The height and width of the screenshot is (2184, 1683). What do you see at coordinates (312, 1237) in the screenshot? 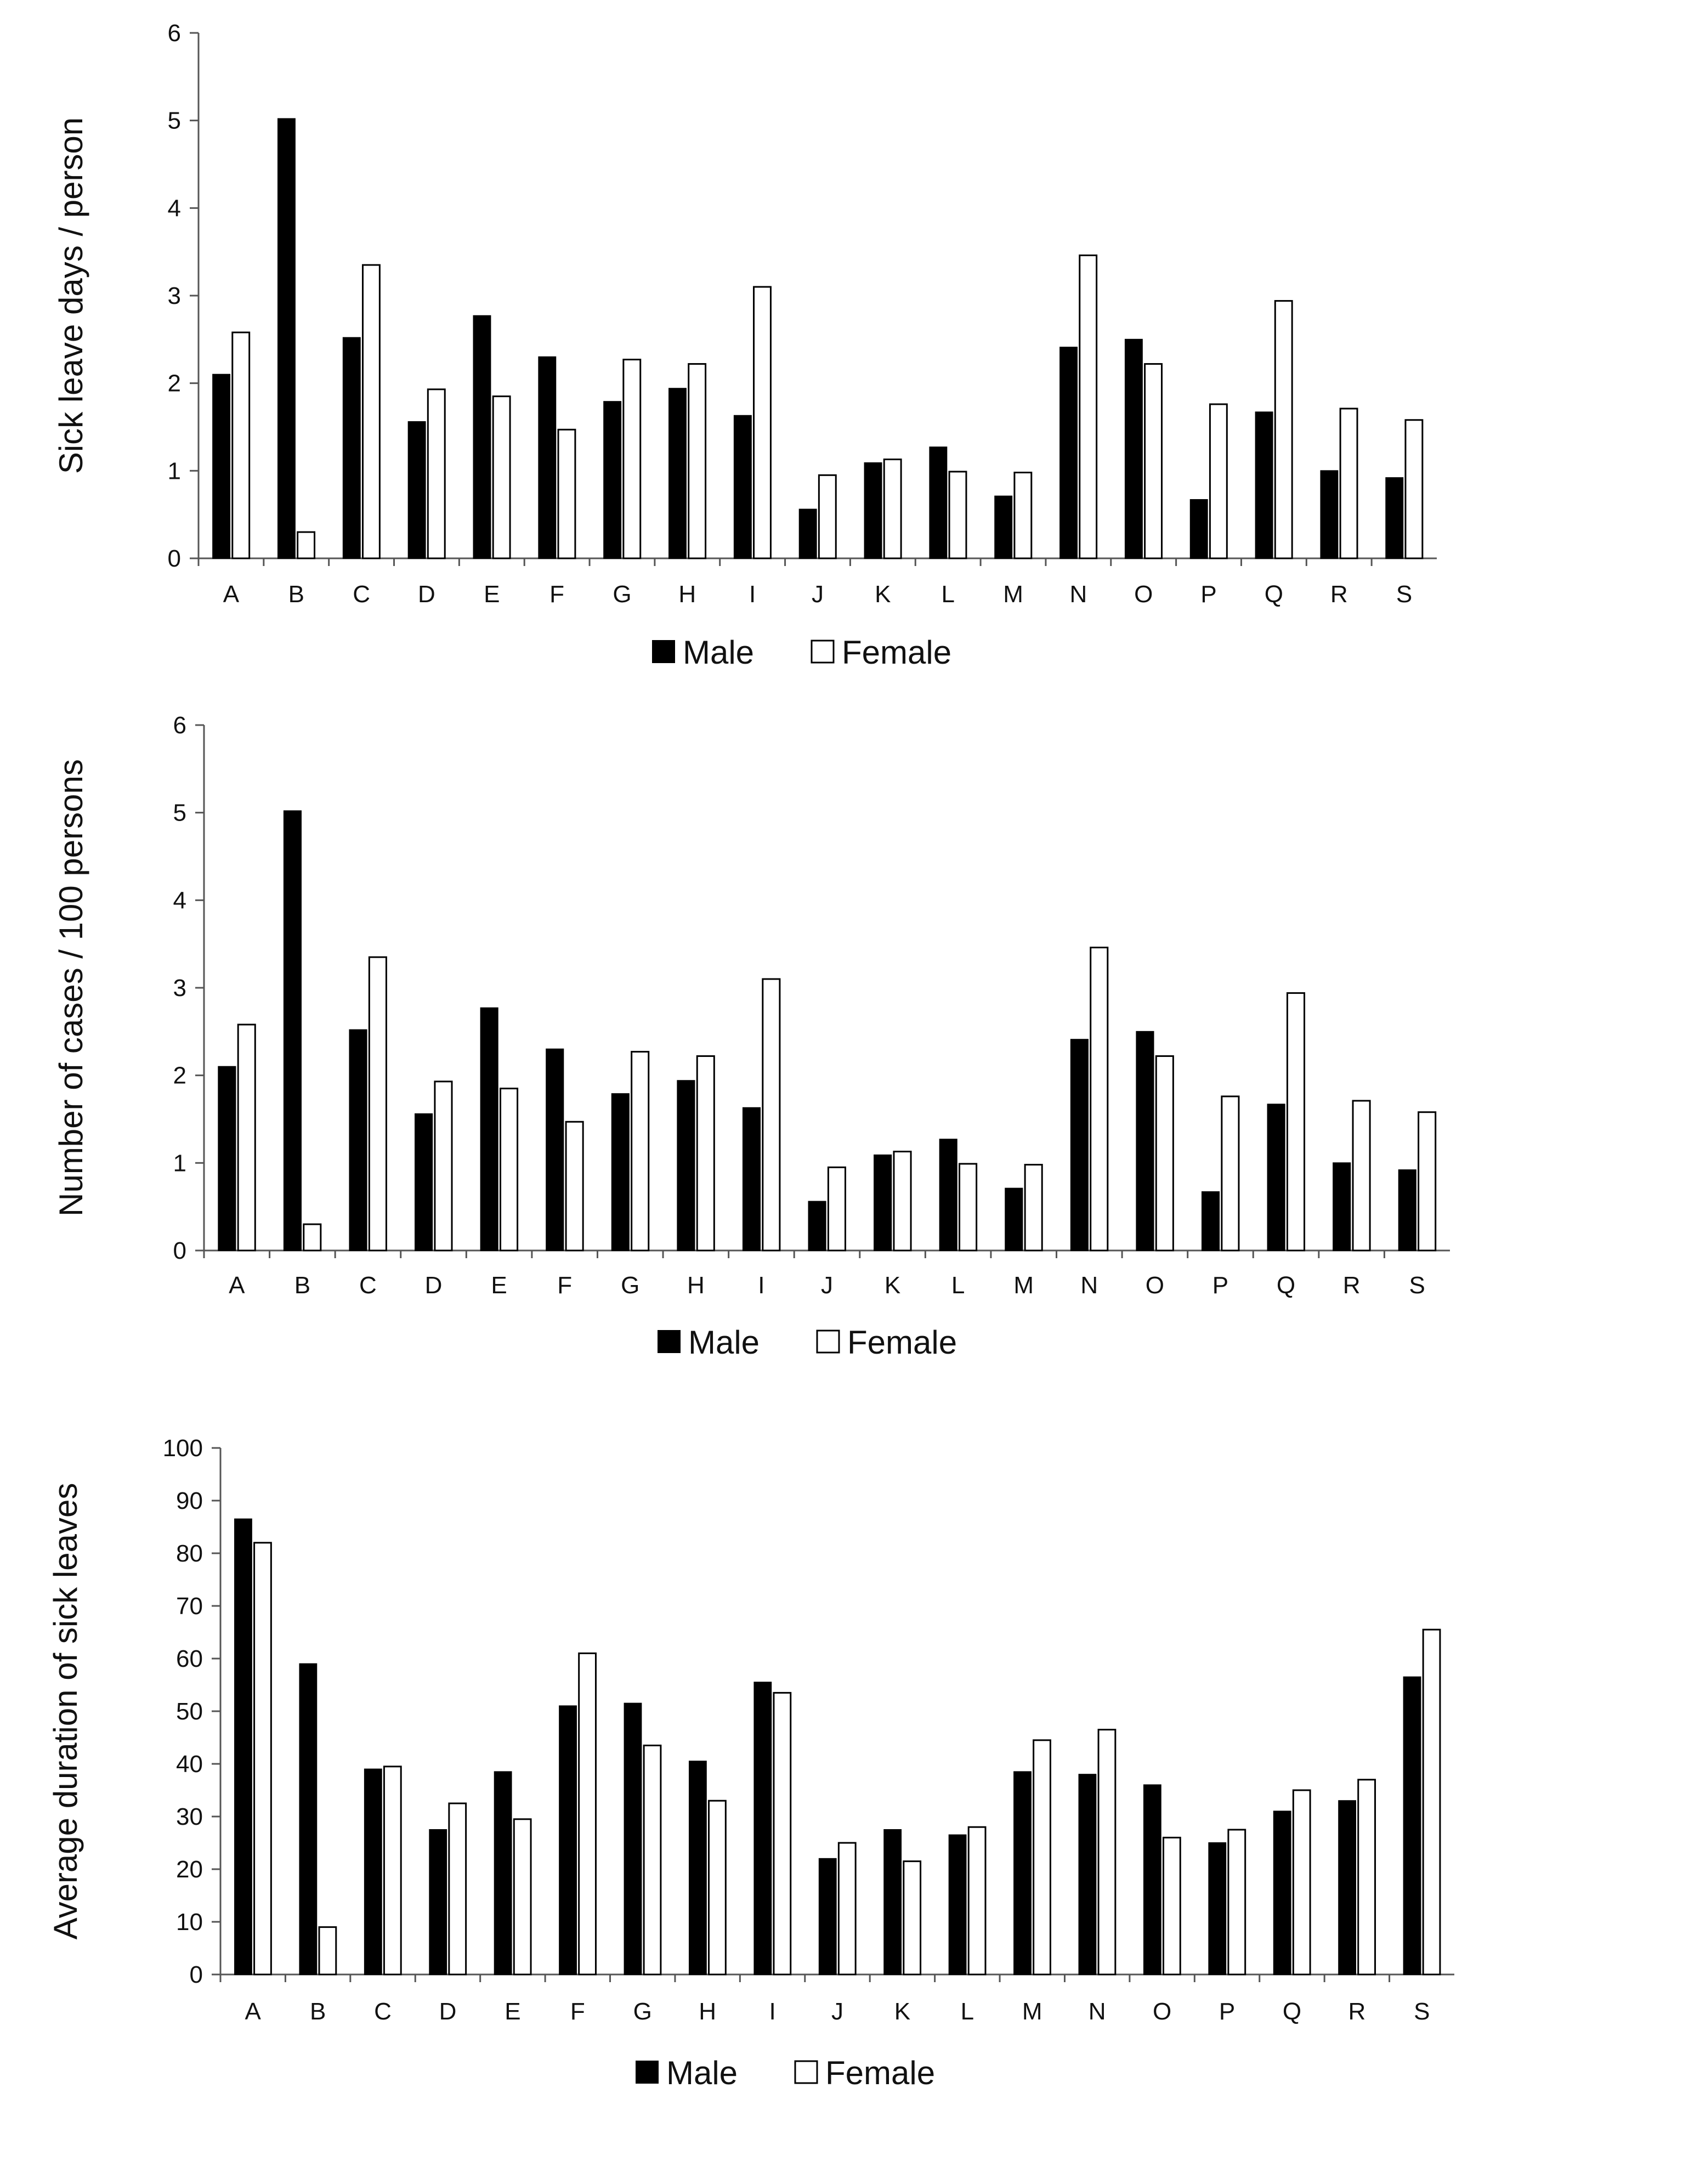
I see `bar-female-B` at bounding box center [312, 1237].